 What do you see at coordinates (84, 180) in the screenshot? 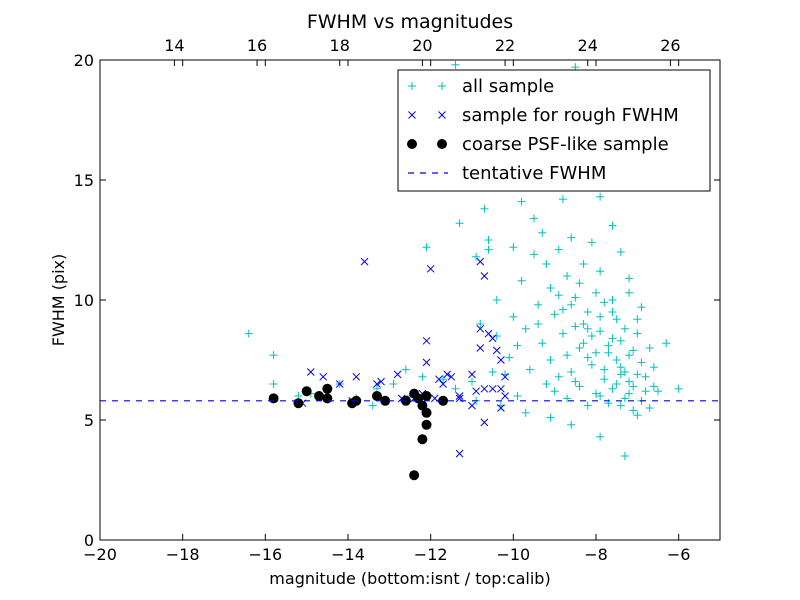
I see `y-tick-label: 15` at bounding box center [84, 180].